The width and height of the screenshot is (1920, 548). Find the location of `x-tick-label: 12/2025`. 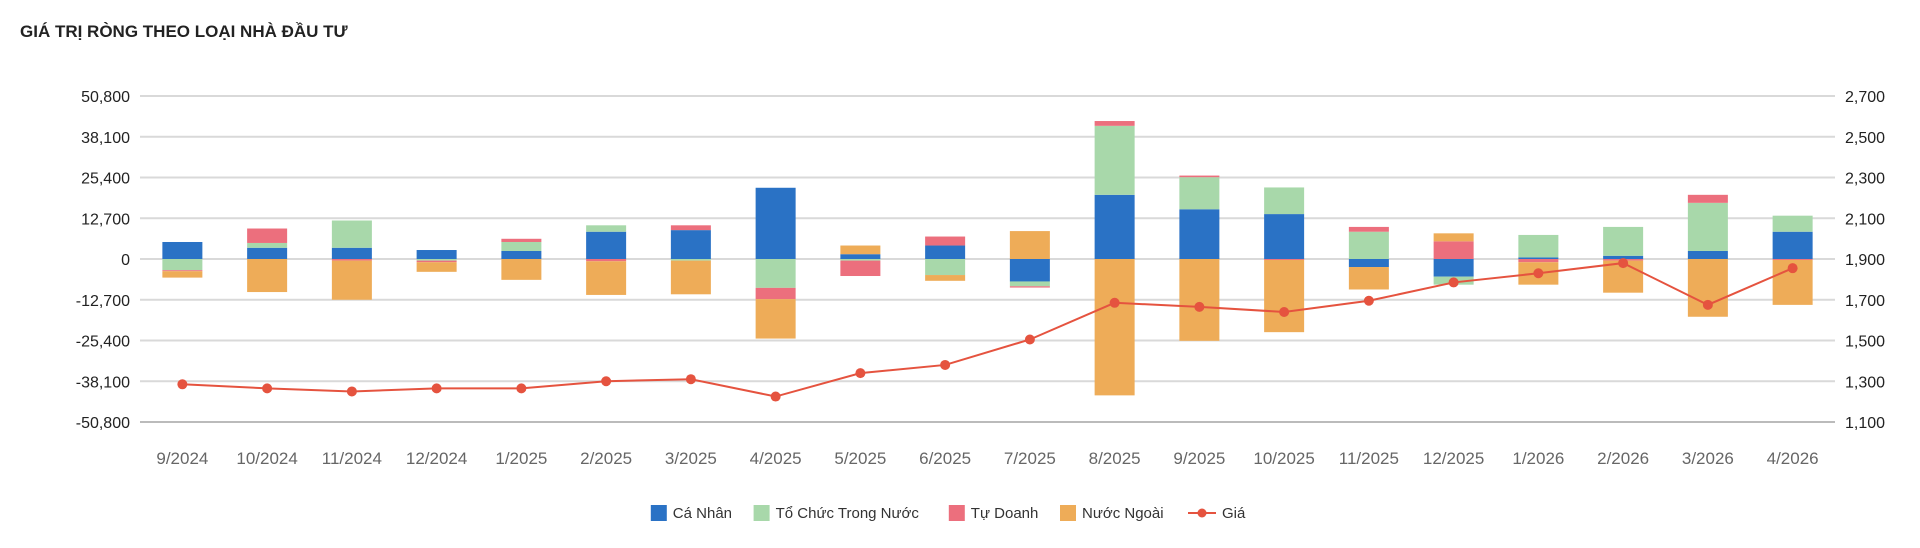

x-tick-label: 12/2025 is located at coordinates (1453, 458).